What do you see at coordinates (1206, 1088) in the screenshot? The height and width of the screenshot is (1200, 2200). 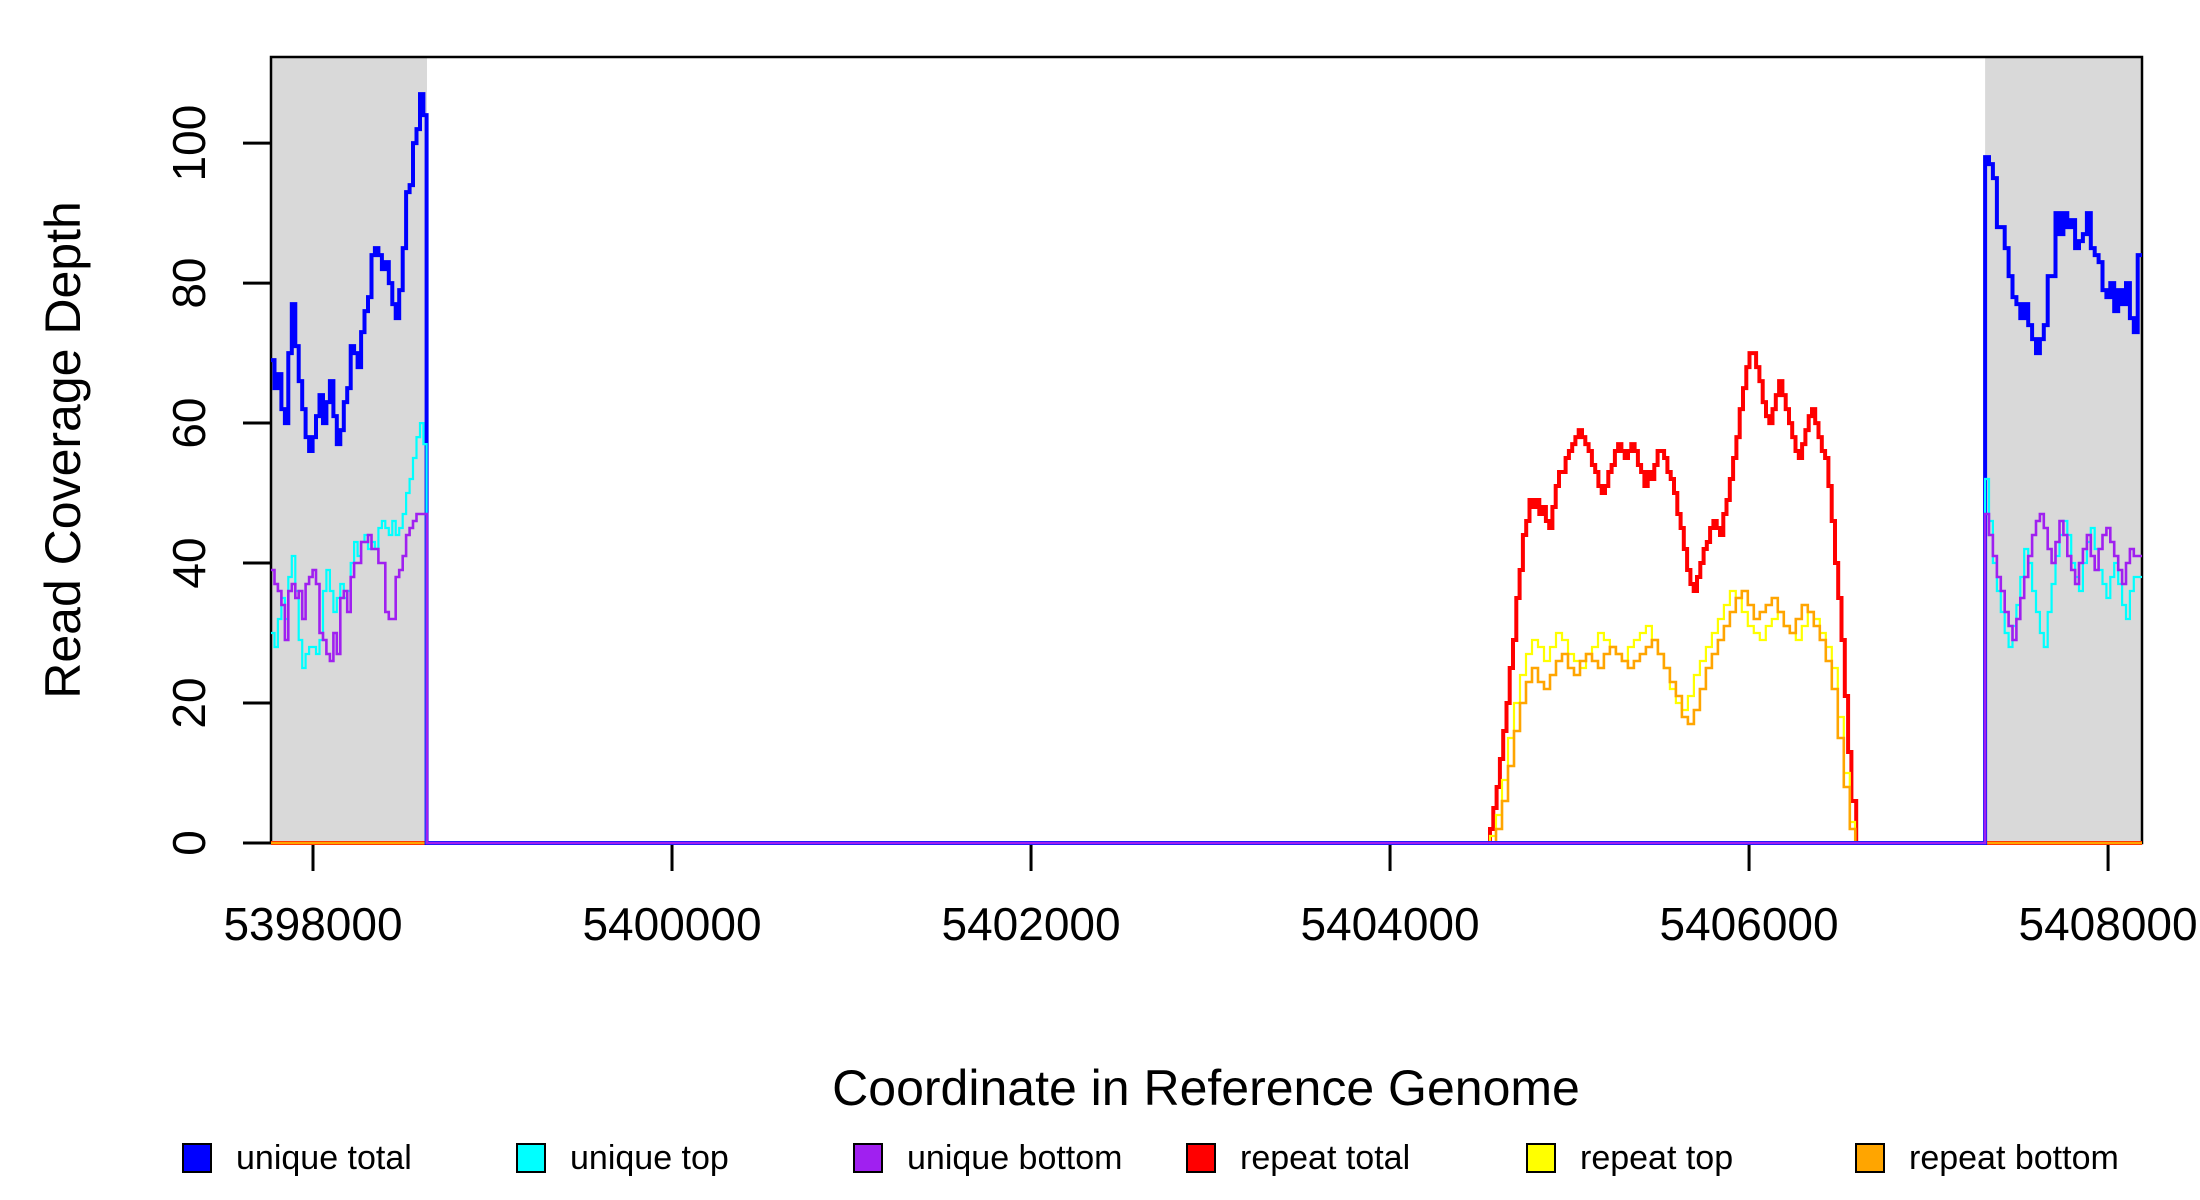 I see `x-axis-title: Coordinate in Reference Genome` at bounding box center [1206, 1088].